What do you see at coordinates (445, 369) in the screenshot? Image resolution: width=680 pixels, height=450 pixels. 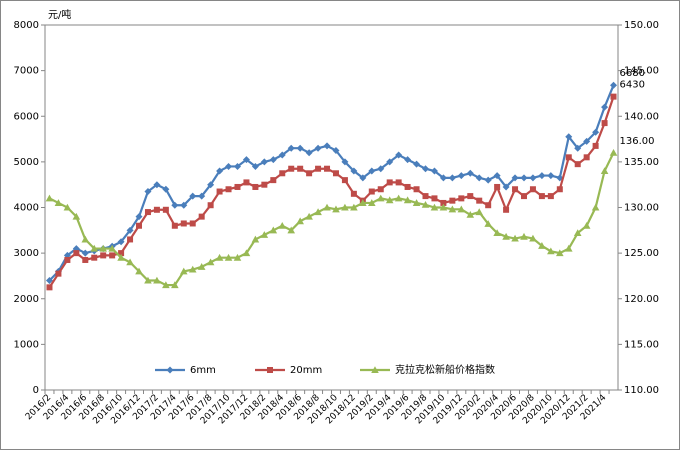 I see `legend-label: 克拉克松新船价格指数` at bounding box center [445, 369].